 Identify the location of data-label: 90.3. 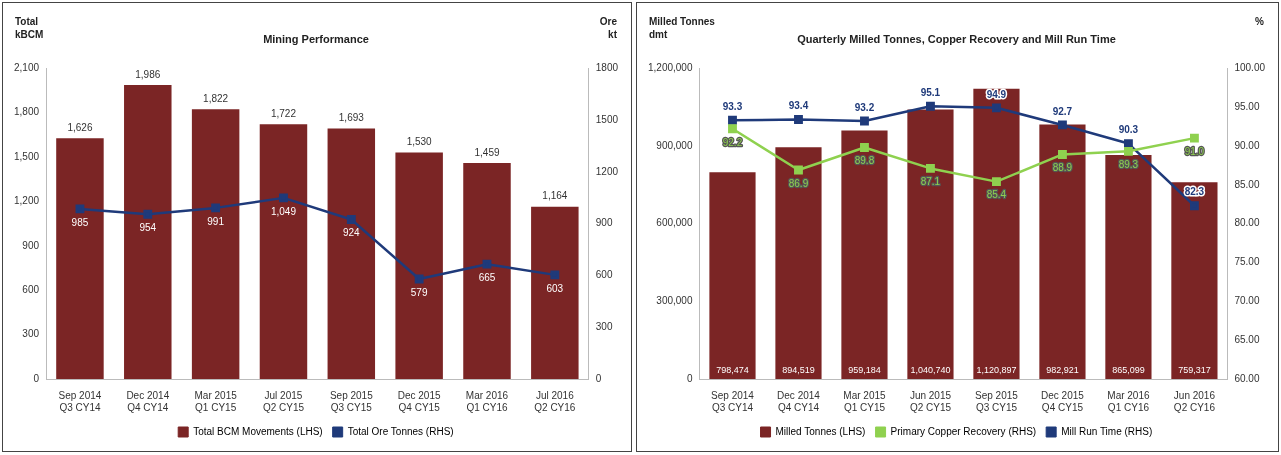
(1128, 130).